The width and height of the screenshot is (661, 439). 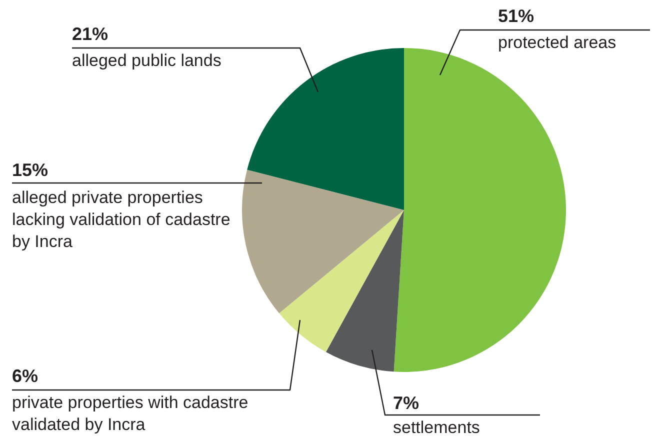 I want to click on slice-label: protected areas, so click(x=557, y=42).